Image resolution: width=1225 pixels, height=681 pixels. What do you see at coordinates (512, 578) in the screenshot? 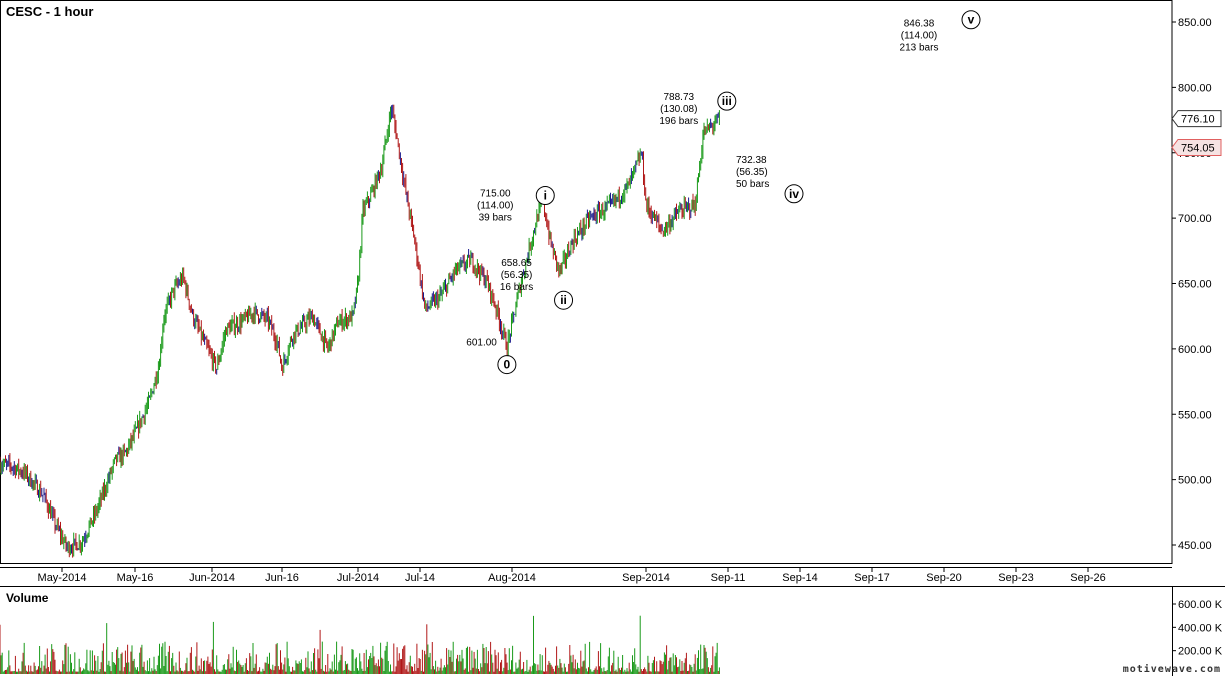
I see `x-axis-tick-label: Aug-2014` at bounding box center [512, 578].